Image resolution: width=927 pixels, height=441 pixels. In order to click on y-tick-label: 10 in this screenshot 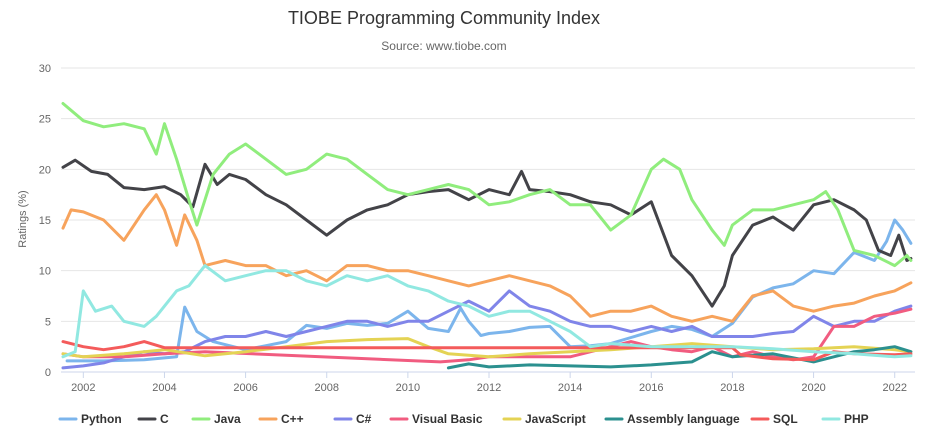, I will do `click(45, 272)`.